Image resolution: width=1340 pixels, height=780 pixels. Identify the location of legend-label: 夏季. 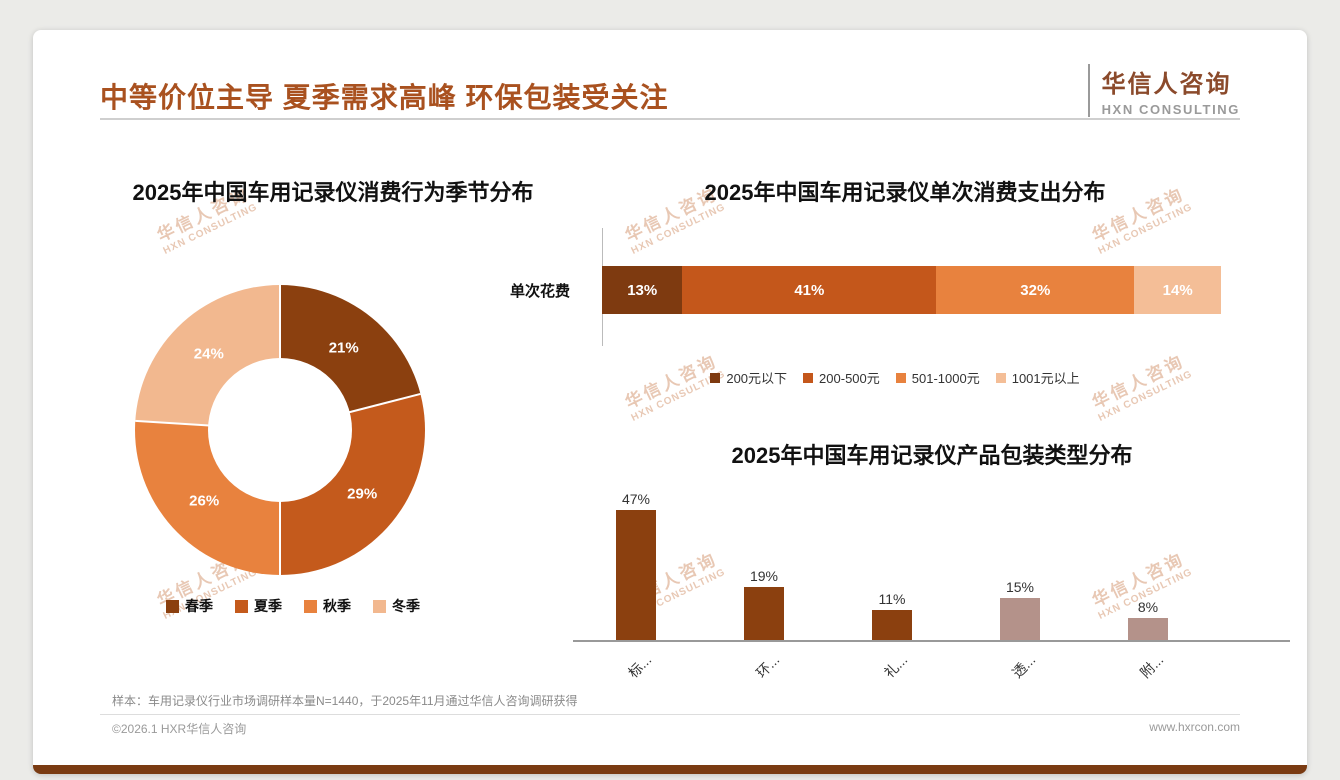
(268, 606).